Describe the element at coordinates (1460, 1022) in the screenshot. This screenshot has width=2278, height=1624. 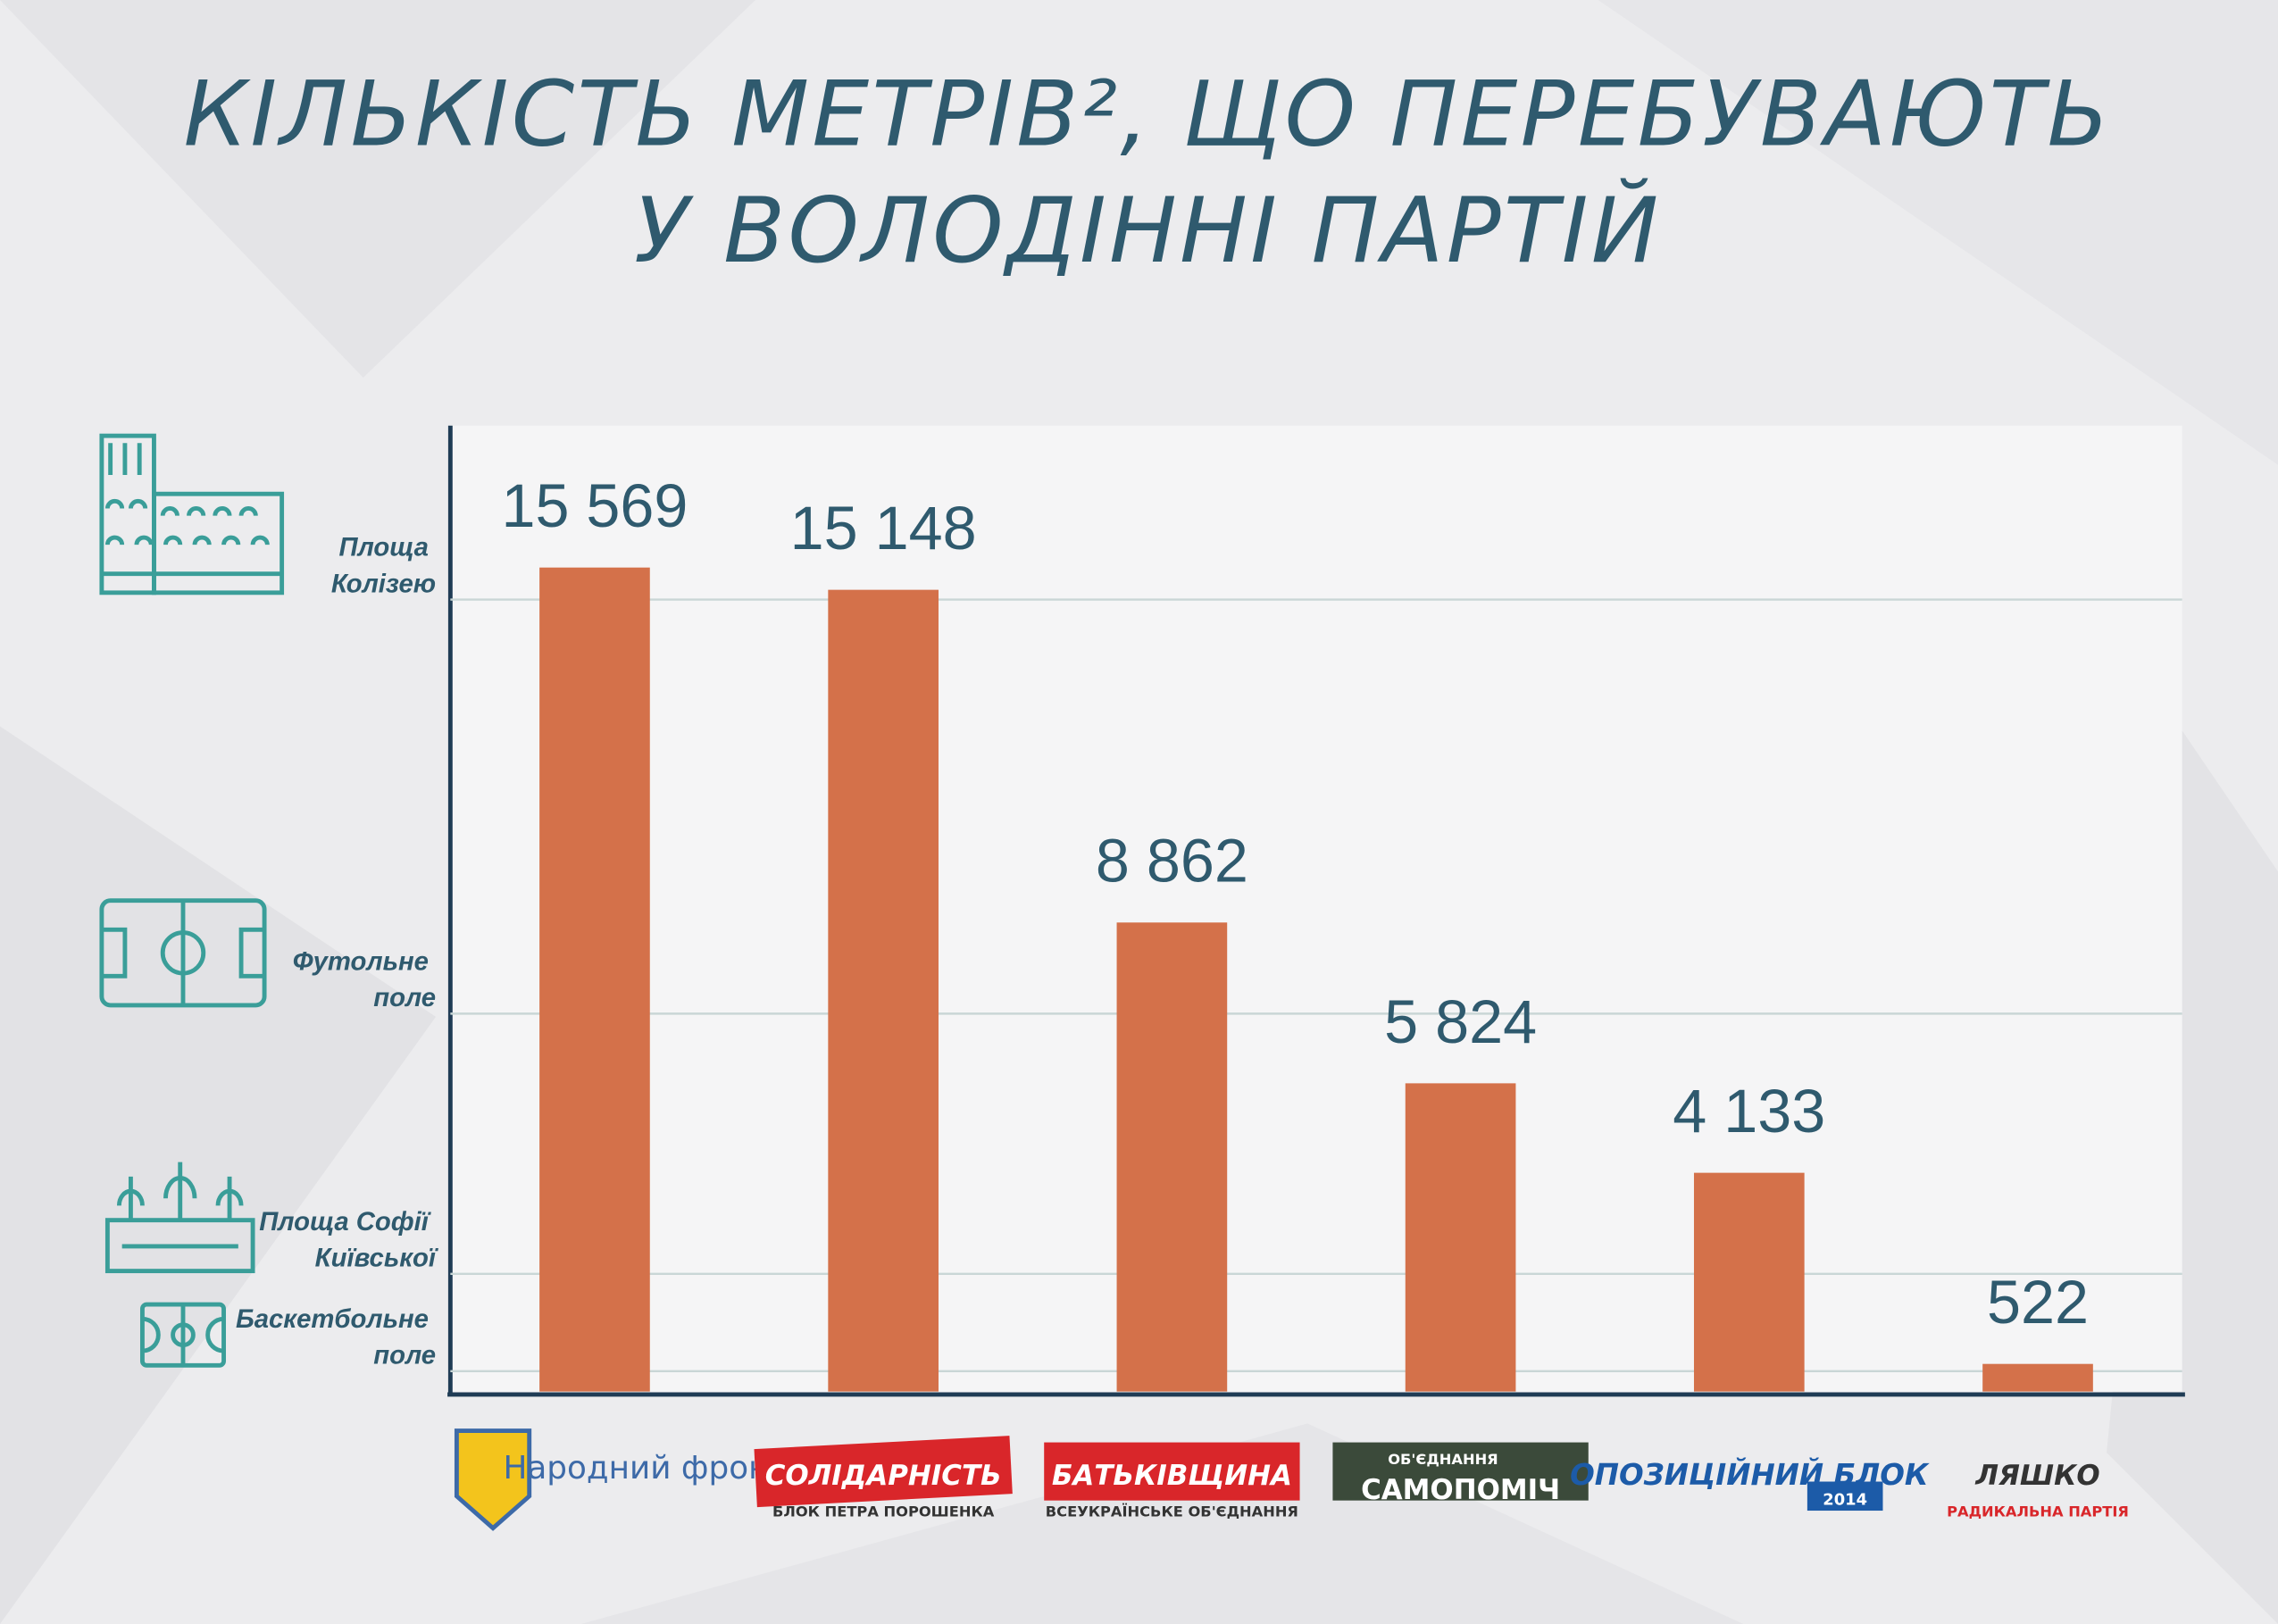
I see `value-label: 5 824` at that location.